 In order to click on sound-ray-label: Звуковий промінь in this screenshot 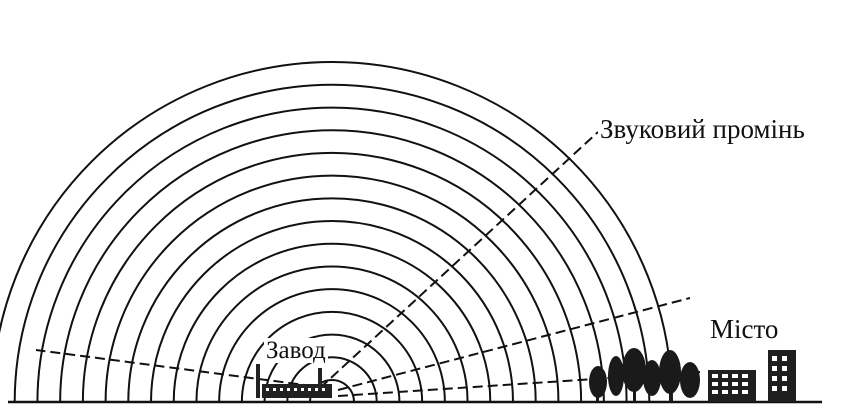, I will do `click(702, 129)`.